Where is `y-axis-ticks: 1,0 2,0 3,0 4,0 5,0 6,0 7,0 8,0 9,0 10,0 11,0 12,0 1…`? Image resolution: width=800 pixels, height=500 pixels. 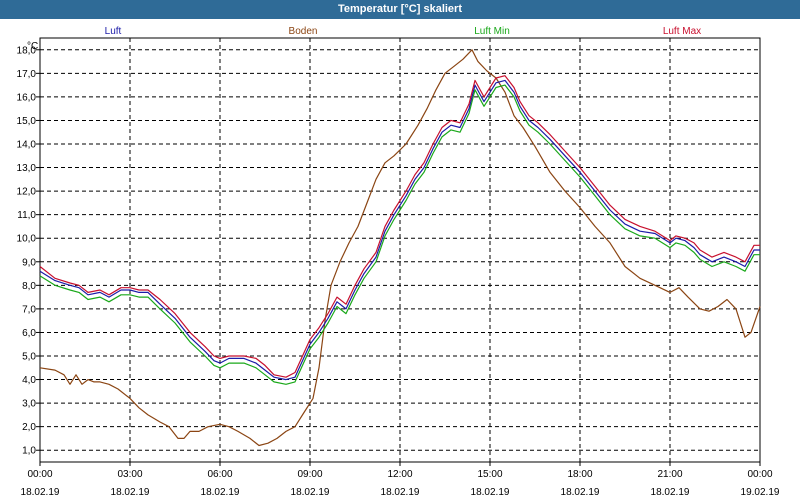
y-axis-ticks: 1,0 2,0 3,0 4,0 5,0 6,0 7,0 8,0 9,0 10,0 11,0 12,0 1… is located at coordinates (28, 251).